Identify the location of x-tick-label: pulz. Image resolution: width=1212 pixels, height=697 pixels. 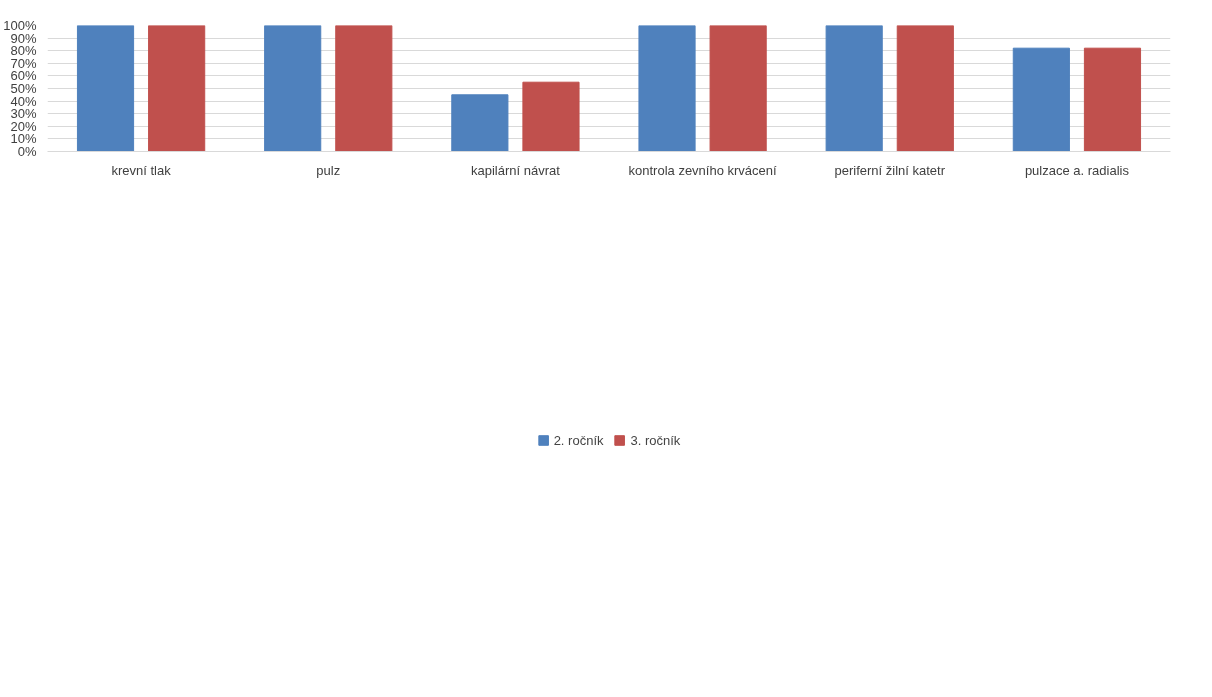
(328, 170).